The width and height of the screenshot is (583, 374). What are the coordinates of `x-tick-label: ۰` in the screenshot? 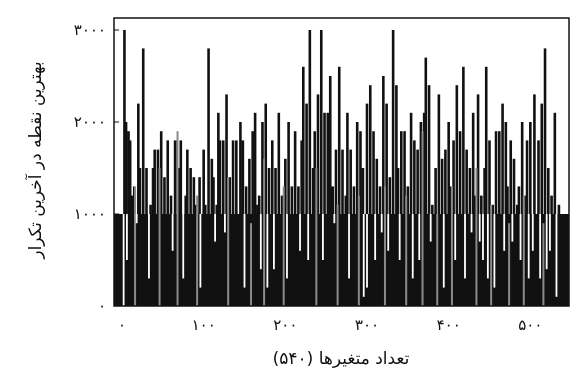 It's located at (122, 325).